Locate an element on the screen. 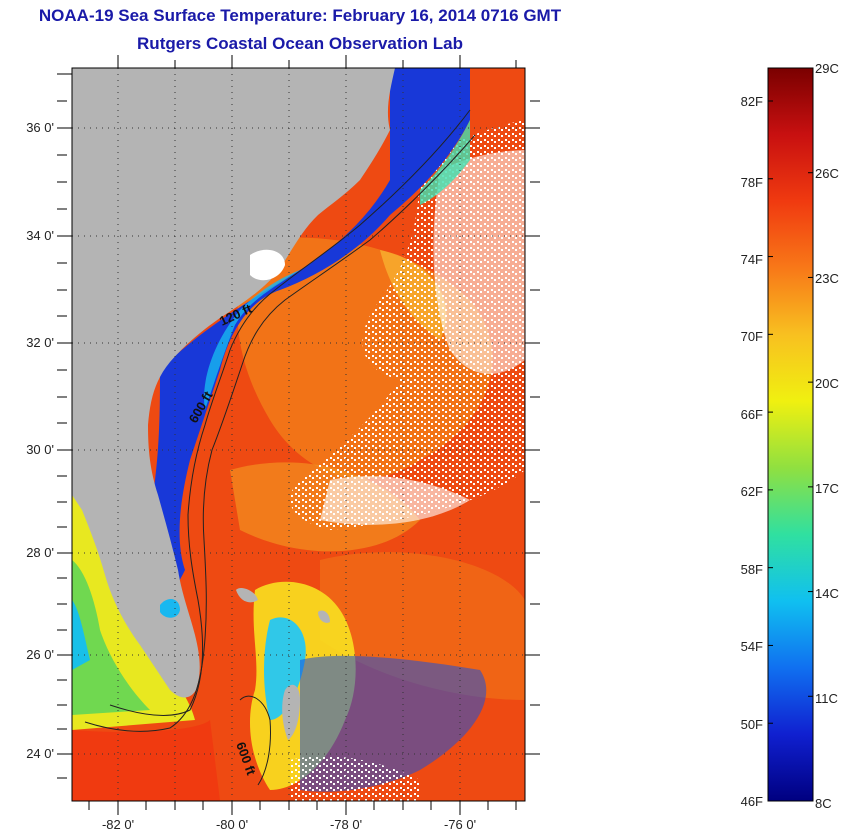  colorbar-c-label: 26C is located at coordinates (827, 173).